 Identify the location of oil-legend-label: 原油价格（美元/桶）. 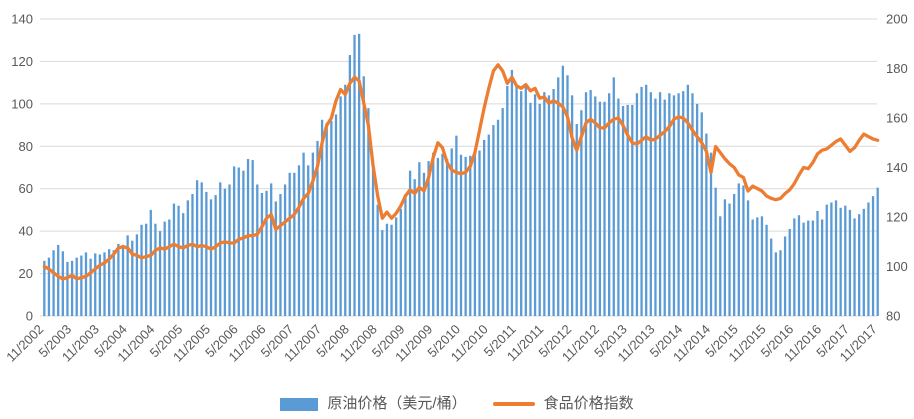
(397, 403).